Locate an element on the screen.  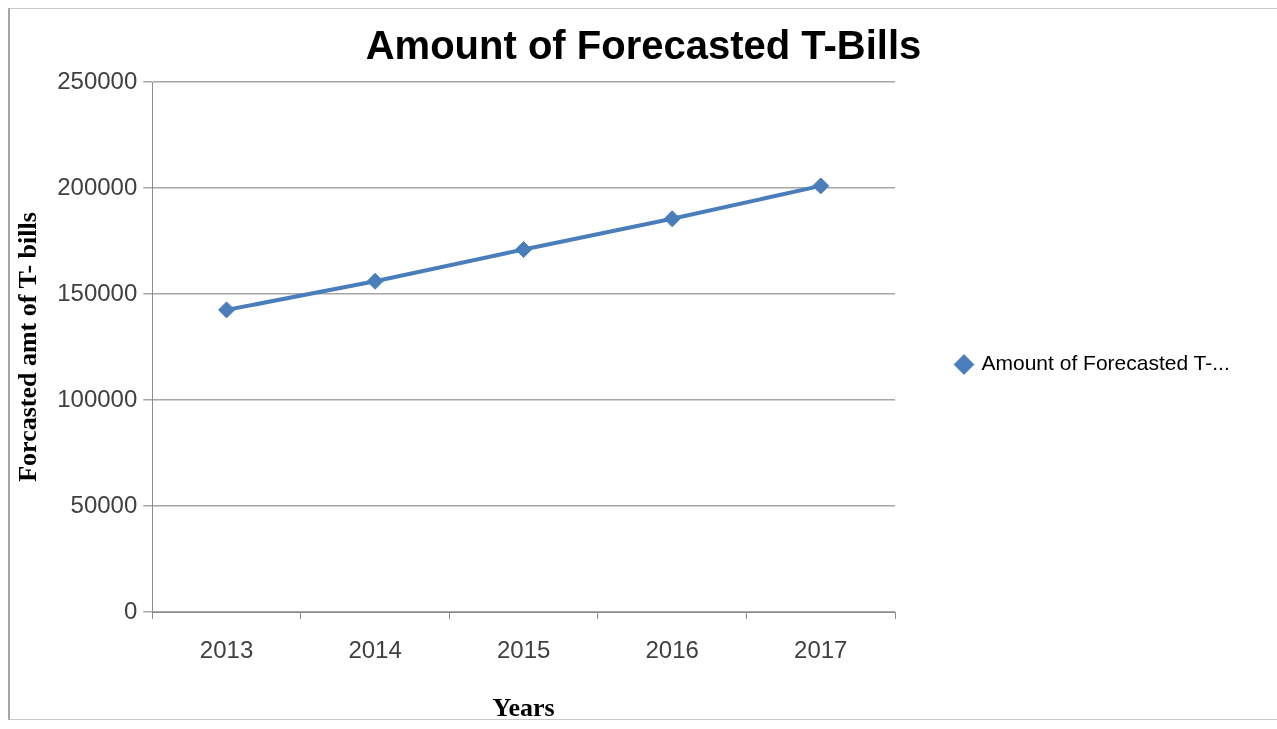
y-tick-label: 50000 is located at coordinates (104, 504).